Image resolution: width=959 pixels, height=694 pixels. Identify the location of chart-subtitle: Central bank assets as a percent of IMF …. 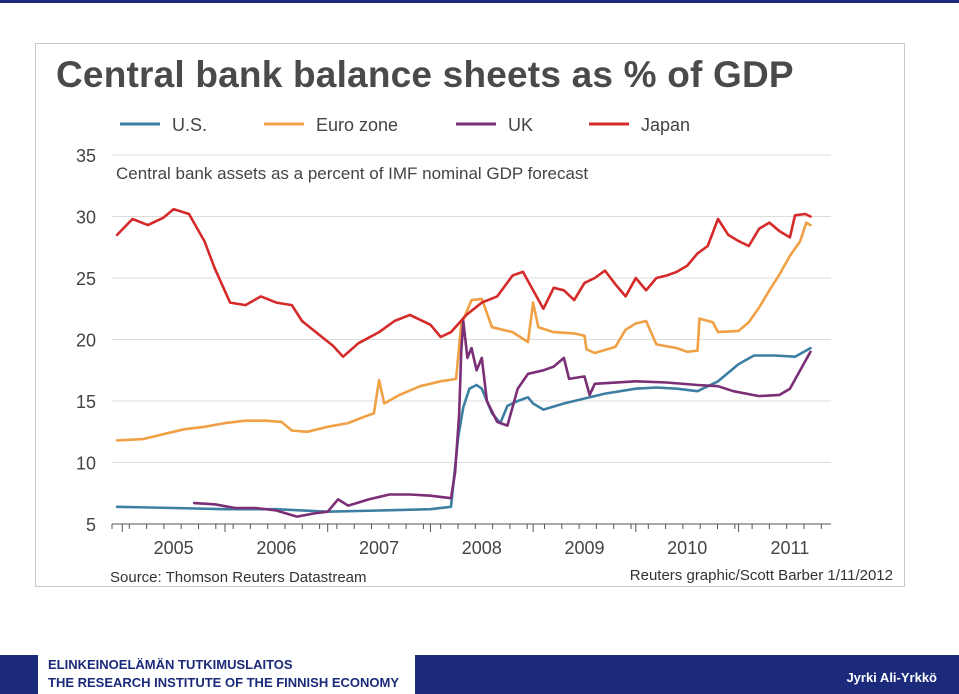
(352, 173).